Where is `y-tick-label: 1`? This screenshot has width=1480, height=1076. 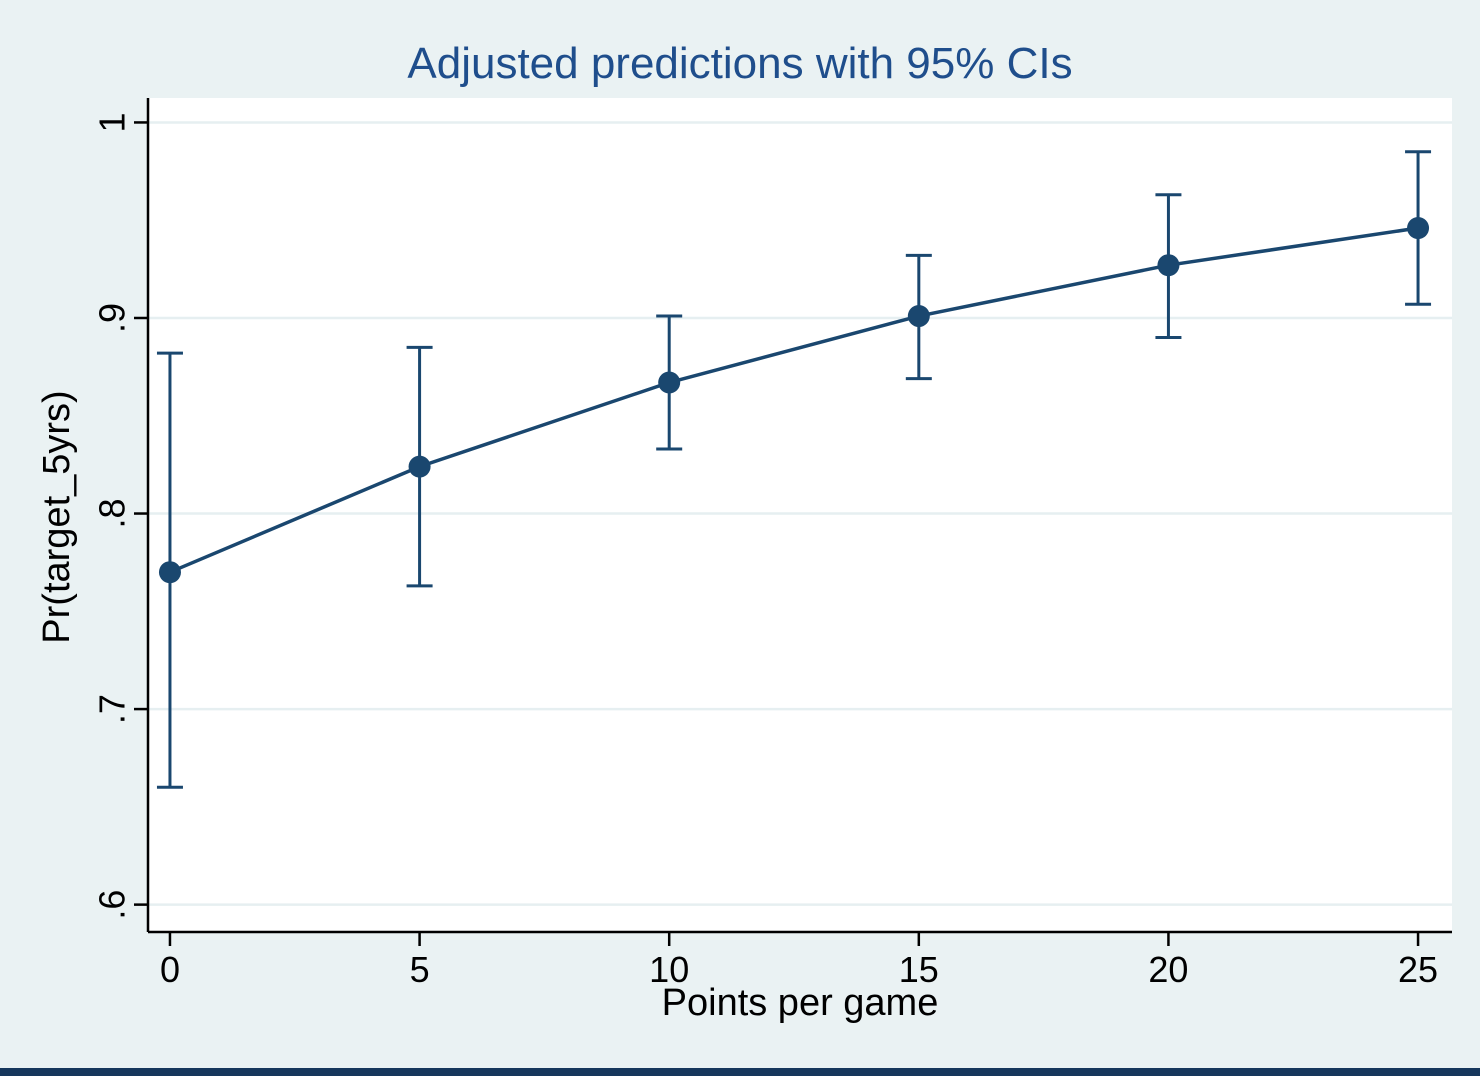
y-tick-label: 1 is located at coordinates (112, 122).